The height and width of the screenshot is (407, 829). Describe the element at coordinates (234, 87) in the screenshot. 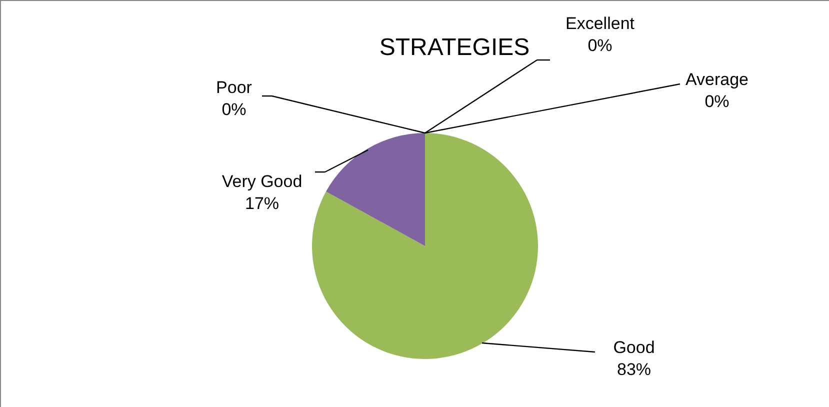

I see `legend-label: Poor` at that location.